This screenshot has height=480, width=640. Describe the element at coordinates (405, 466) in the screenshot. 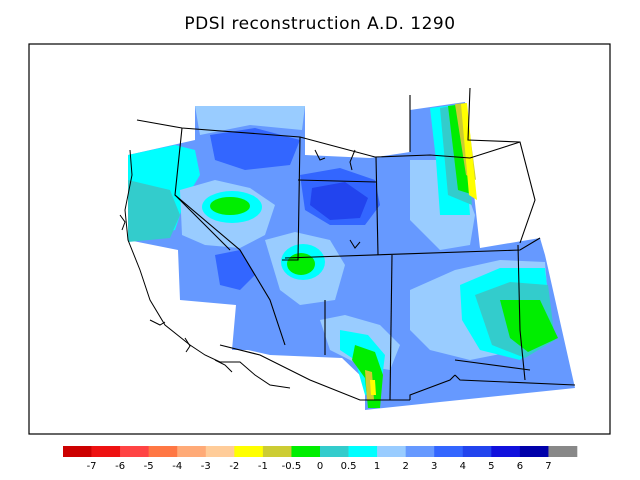

I see `legend-tick-label: 2` at that location.